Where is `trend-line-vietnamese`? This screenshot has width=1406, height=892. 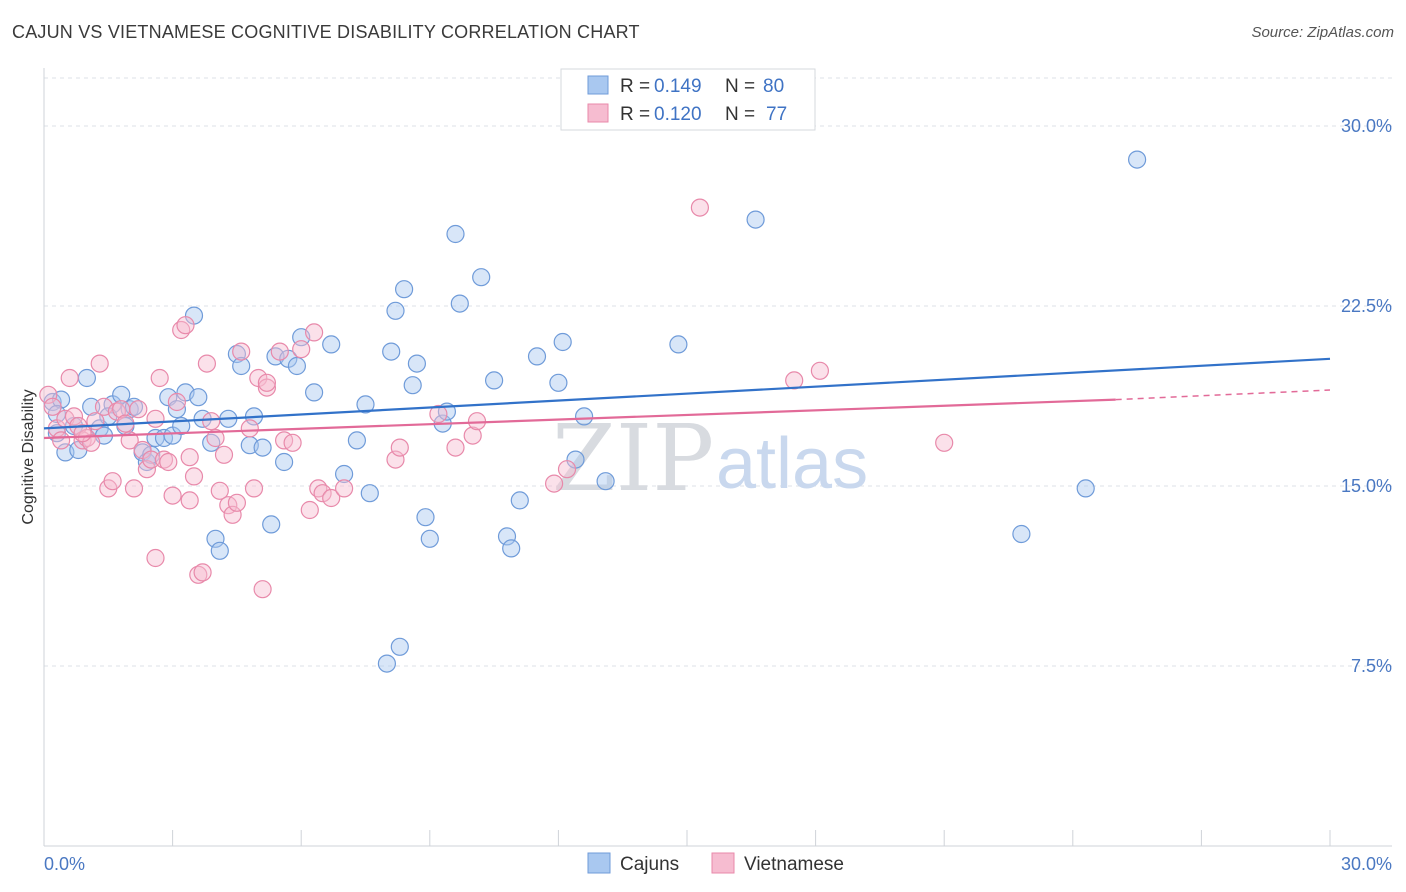
trend-line-vietnamese is located at coordinates (579, 419).